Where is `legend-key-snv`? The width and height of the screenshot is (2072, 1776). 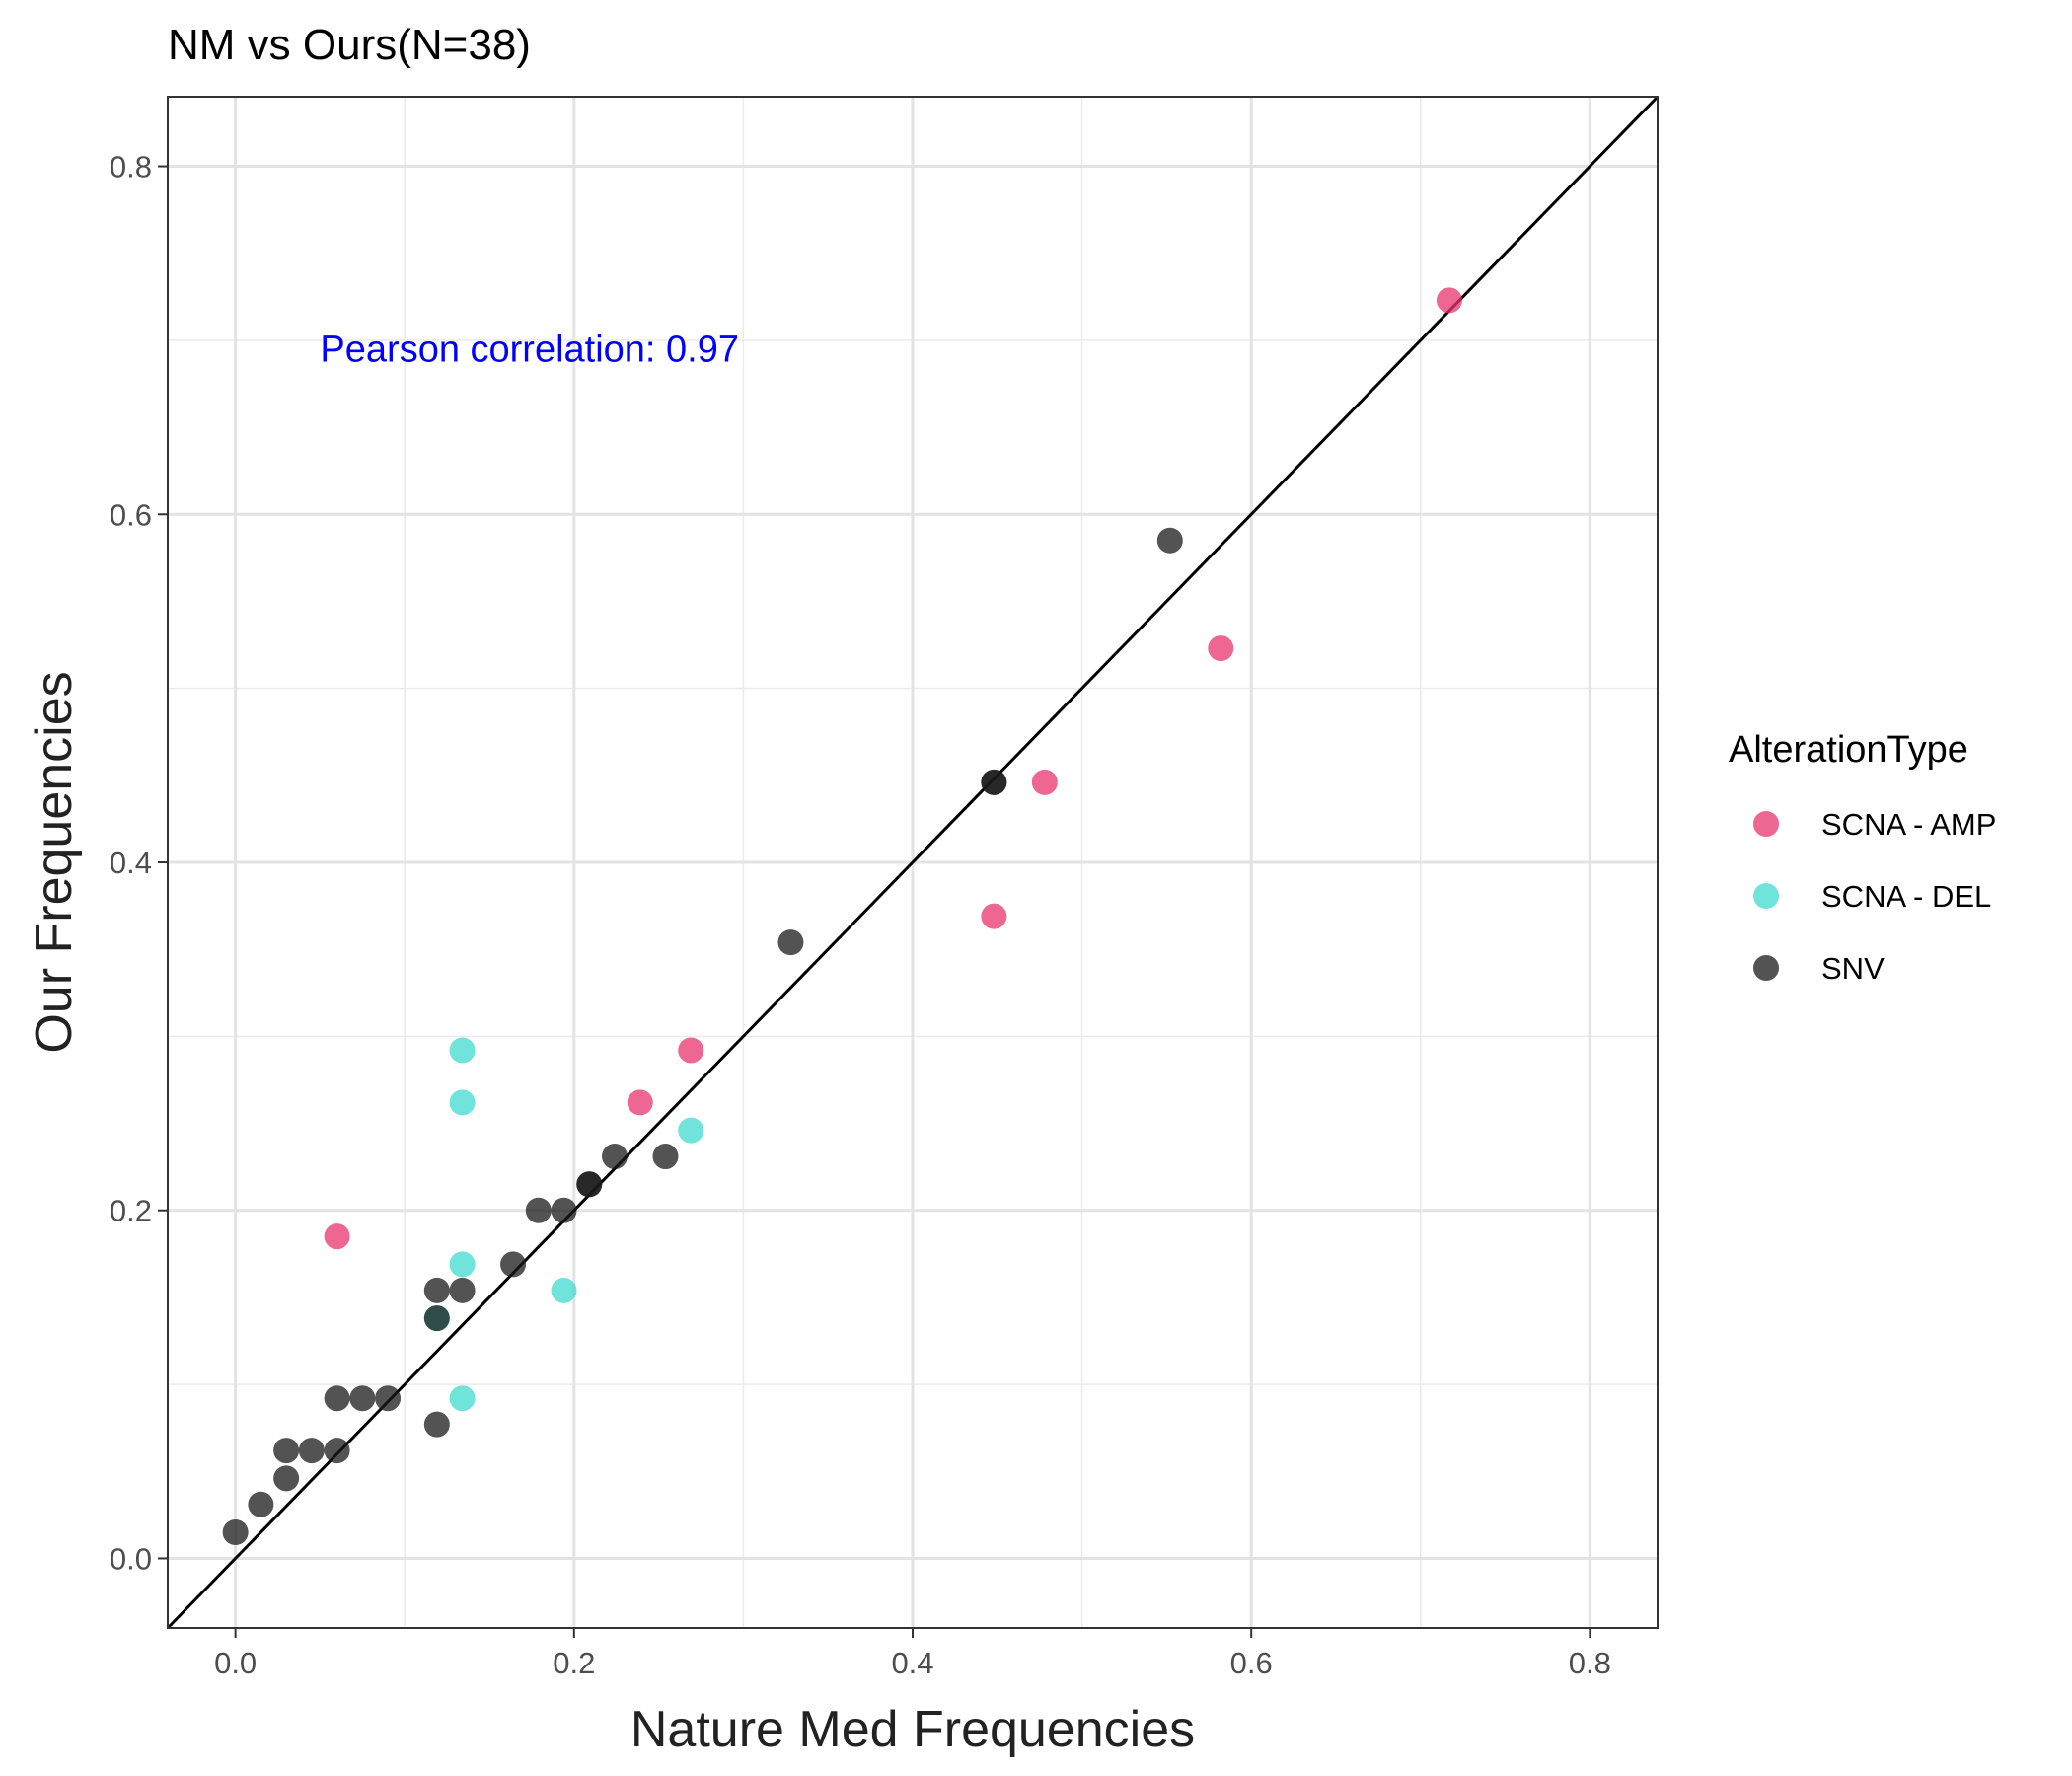 legend-key-snv is located at coordinates (1766, 968).